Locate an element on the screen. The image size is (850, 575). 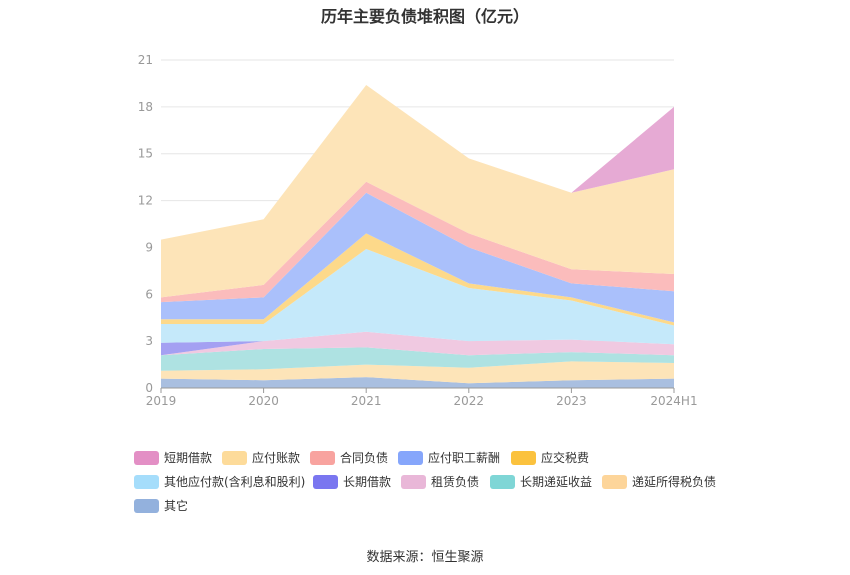
x-tick-label: 2022 is located at coordinates (469, 401).